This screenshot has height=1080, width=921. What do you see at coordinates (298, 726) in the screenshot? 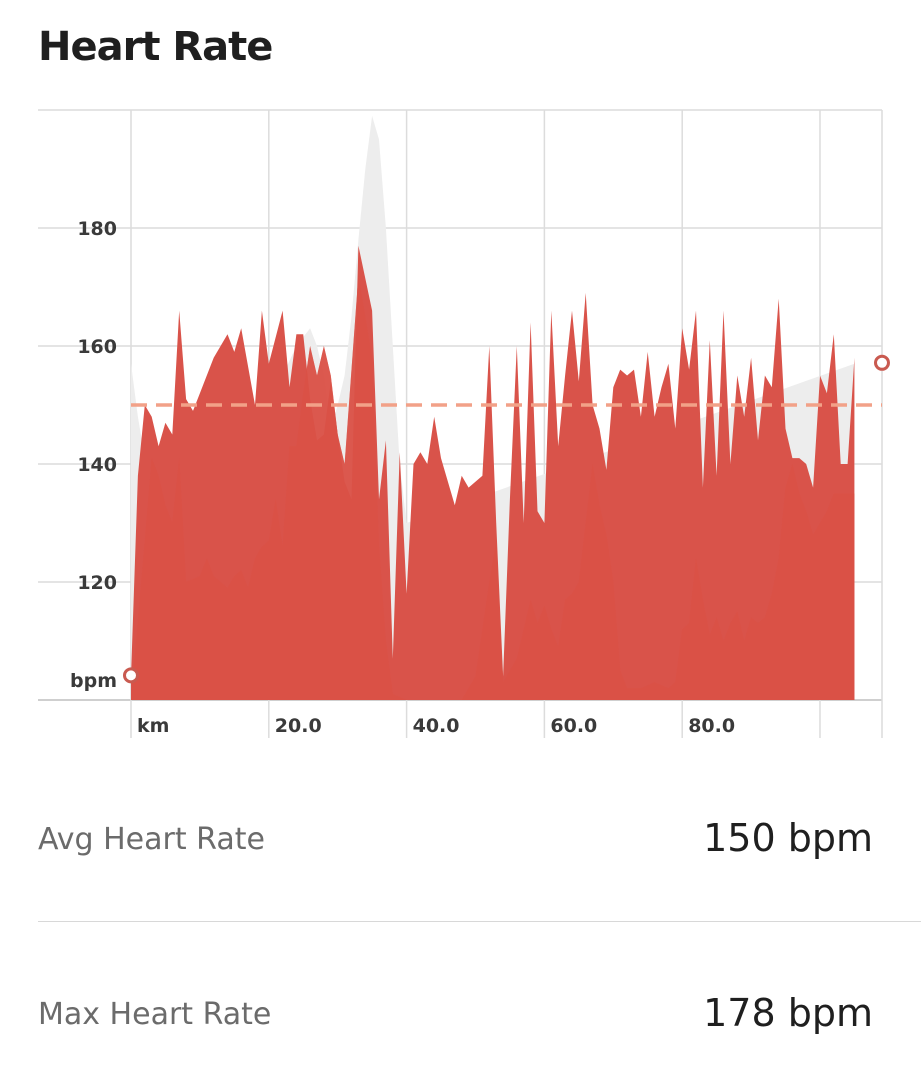
I see `x-tick-label: 20.0` at bounding box center [298, 726].